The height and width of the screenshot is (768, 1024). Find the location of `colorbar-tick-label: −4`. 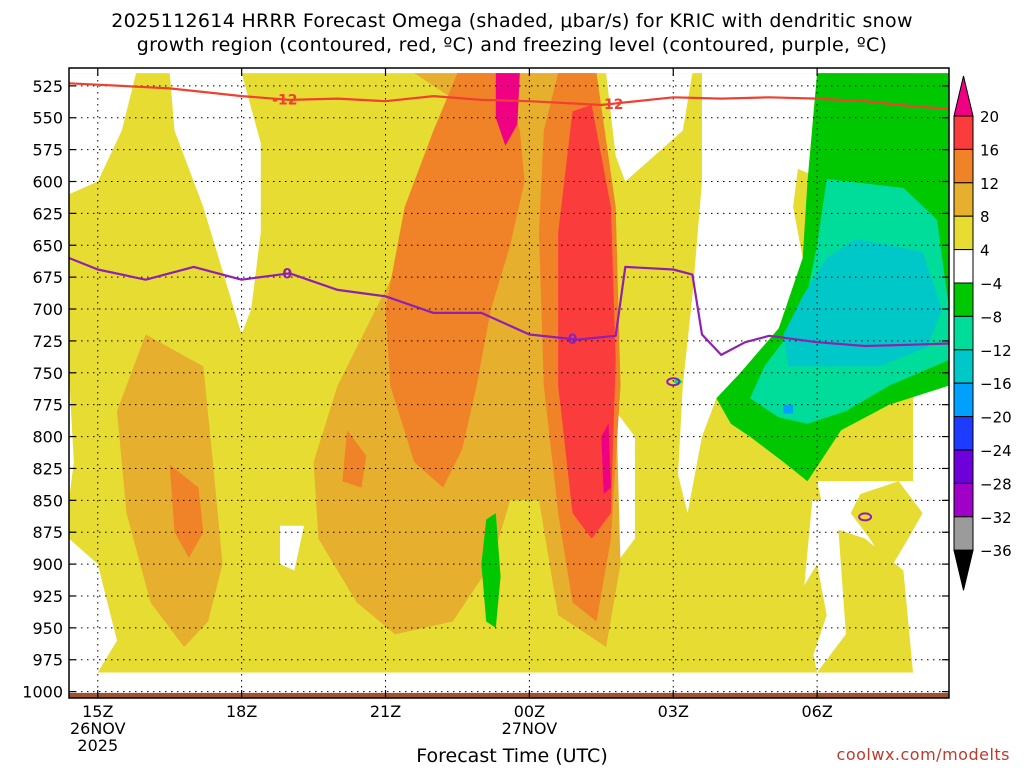

colorbar-tick-label: −4 is located at coordinates (991, 284).